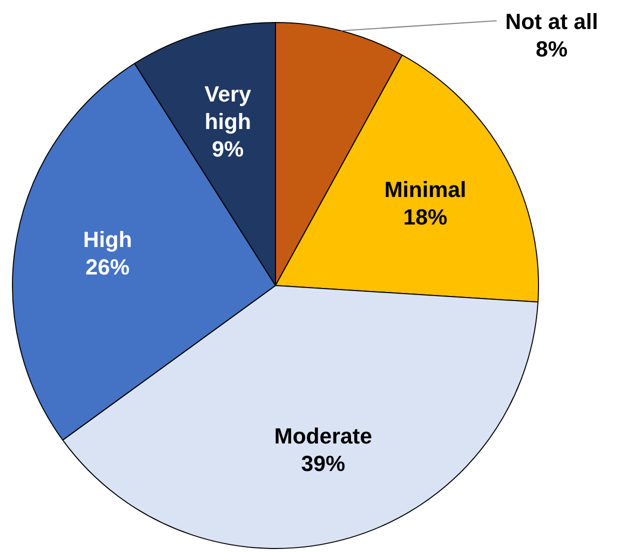 The image size is (620, 552). I want to click on slice-label: Not at all, so click(551, 21).